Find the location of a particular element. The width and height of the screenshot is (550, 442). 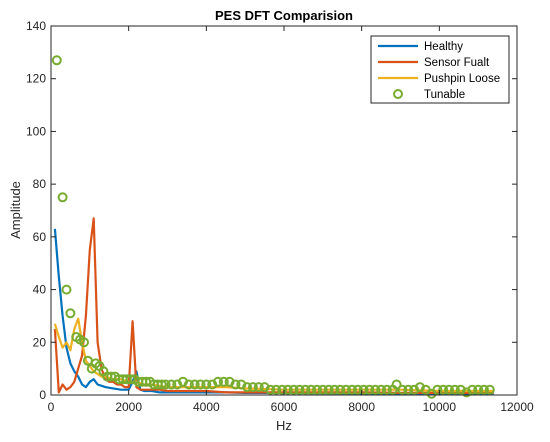

legend-label-sensor-fualt: Sensor Fualt is located at coordinates (457, 63).